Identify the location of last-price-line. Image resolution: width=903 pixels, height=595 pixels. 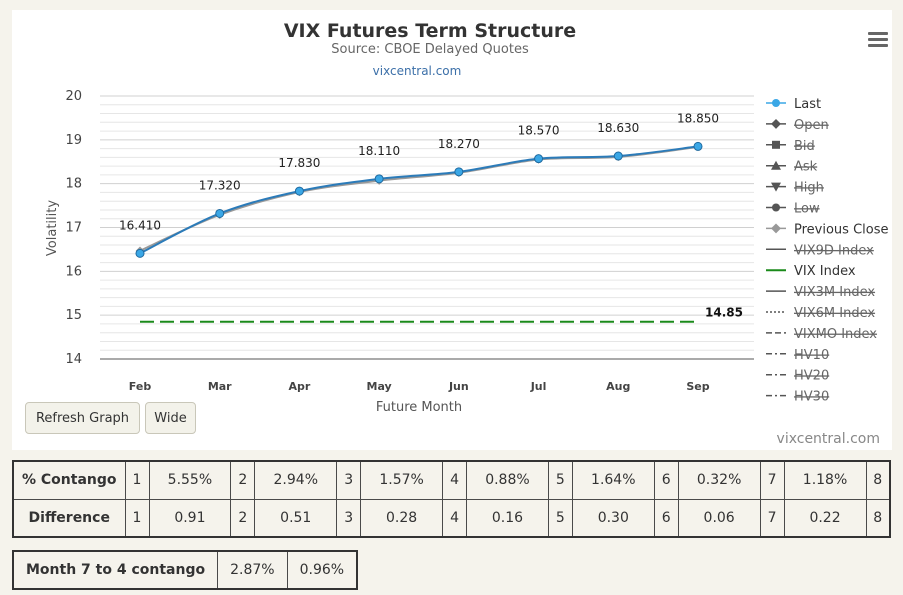
(419, 200).